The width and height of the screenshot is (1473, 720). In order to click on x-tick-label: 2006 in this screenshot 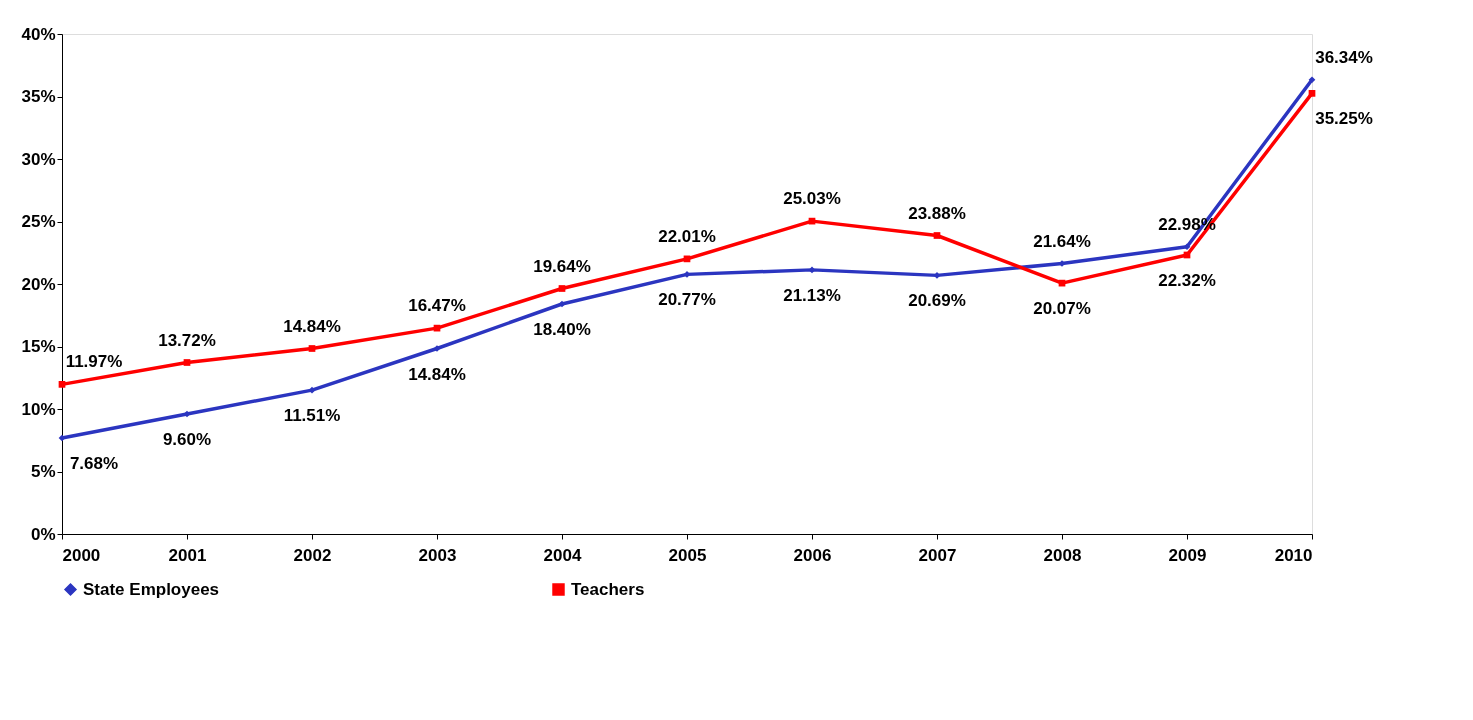, I will do `click(812, 555)`.